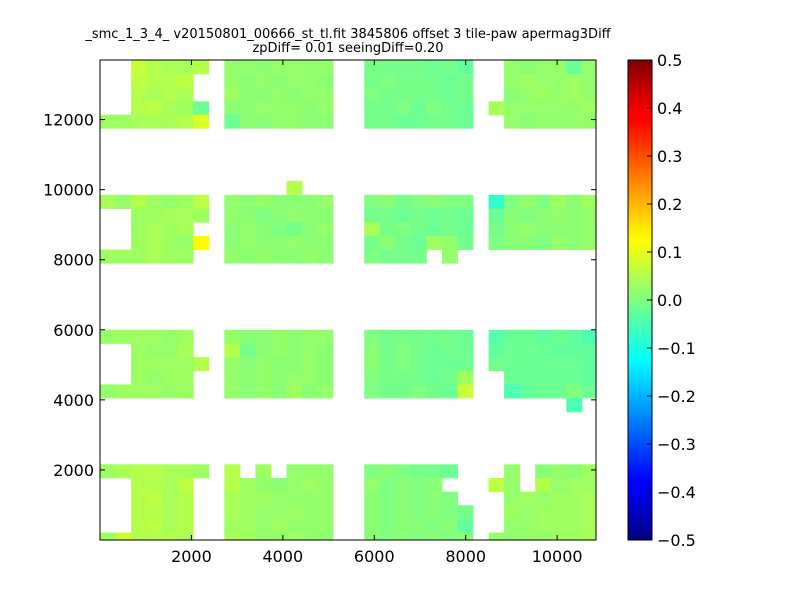 Image resolution: width=800 pixels, height=605 pixels. Describe the element at coordinates (68, 120) in the screenshot. I see `y-tick-label: 12000` at that location.